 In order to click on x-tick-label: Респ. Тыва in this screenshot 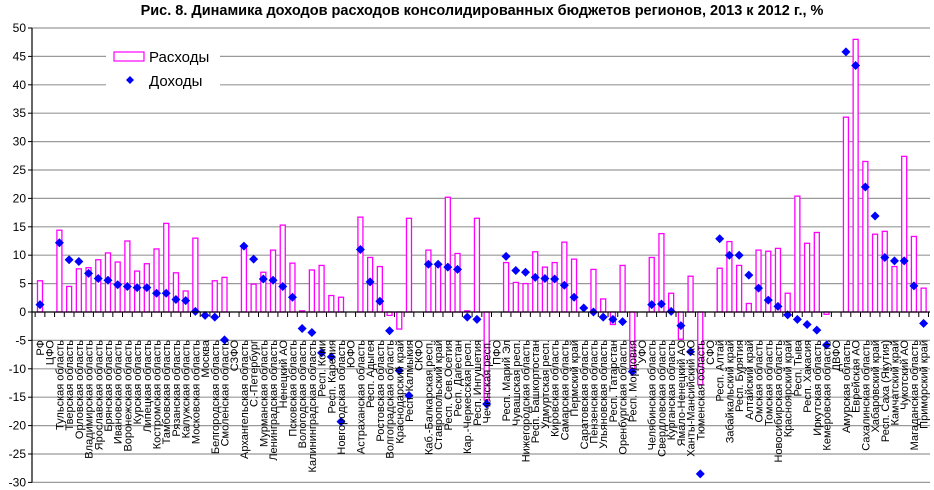, I will do `click(798, 367)`.